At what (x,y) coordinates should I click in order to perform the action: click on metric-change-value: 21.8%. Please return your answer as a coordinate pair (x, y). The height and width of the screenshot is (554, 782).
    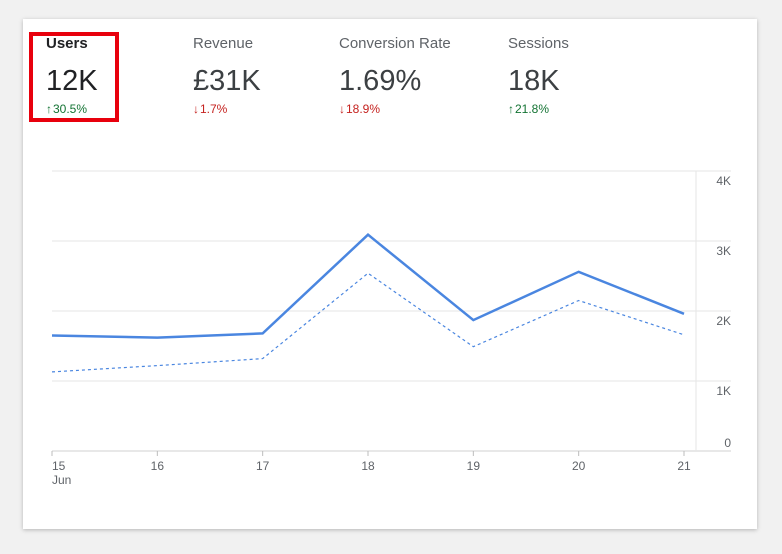
    Looking at the image, I should click on (532, 109).